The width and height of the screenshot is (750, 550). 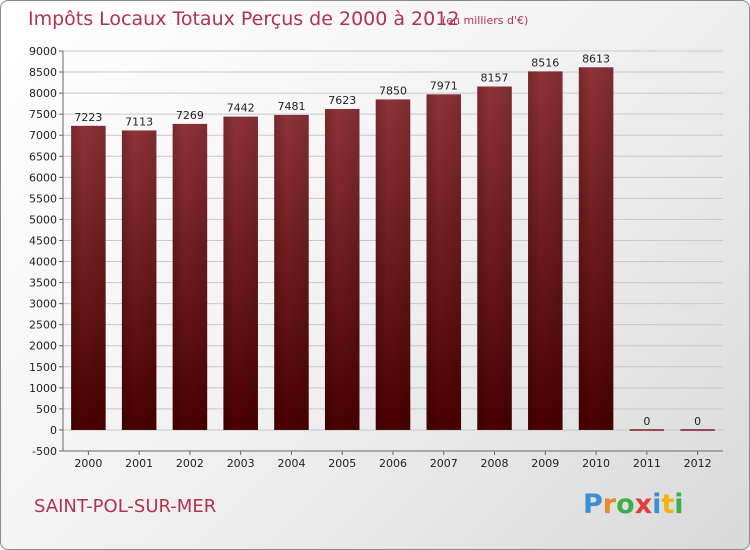 I want to click on y-tick-label: -500, so click(x=44, y=451).